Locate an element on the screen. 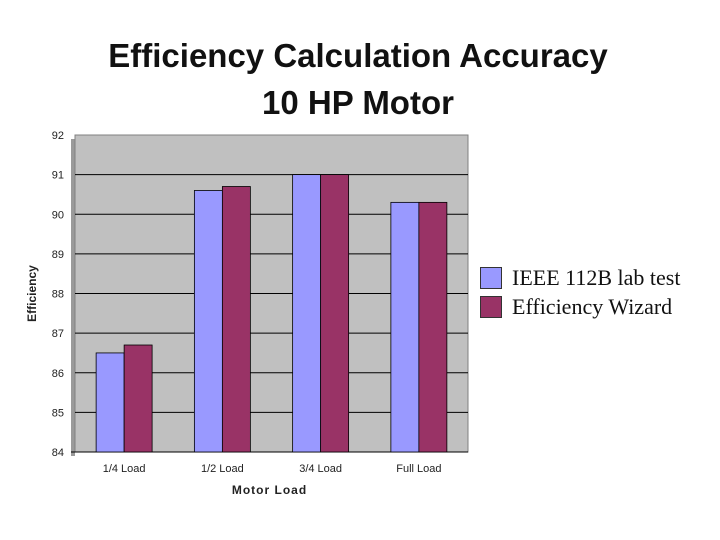 The height and width of the screenshot is (540, 720). y-tick-label: 92 is located at coordinates (58, 136).